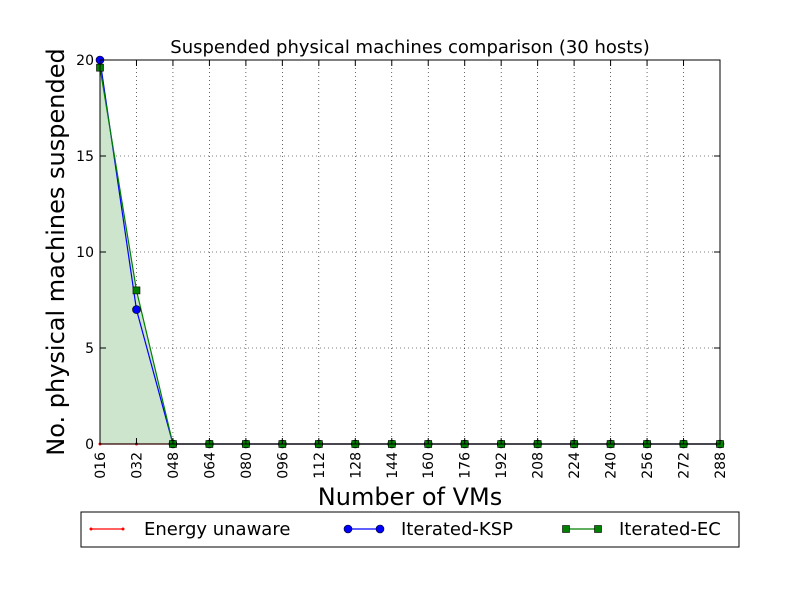  What do you see at coordinates (85, 157) in the screenshot?
I see `y-tick-label: 15` at bounding box center [85, 157].